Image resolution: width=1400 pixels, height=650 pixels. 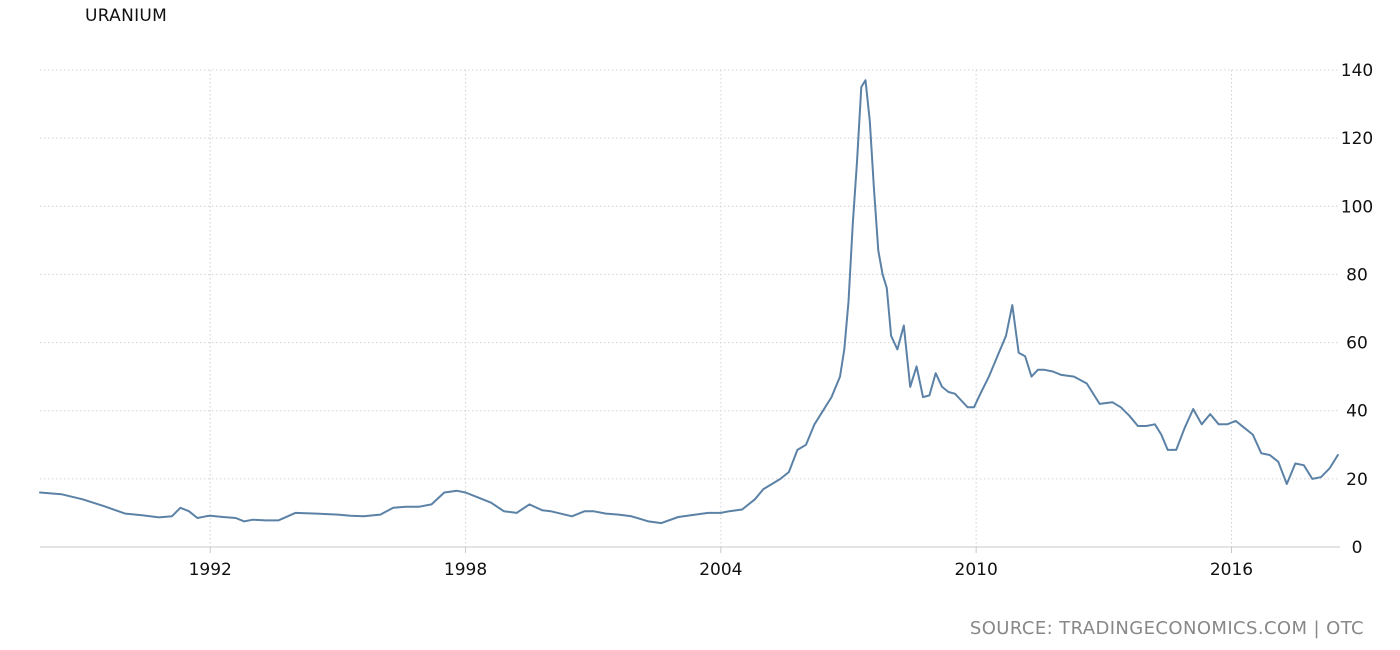 What do you see at coordinates (1231, 570) in the screenshot?
I see `x-tick-label: 2016` at bounding box center [1231, 570].